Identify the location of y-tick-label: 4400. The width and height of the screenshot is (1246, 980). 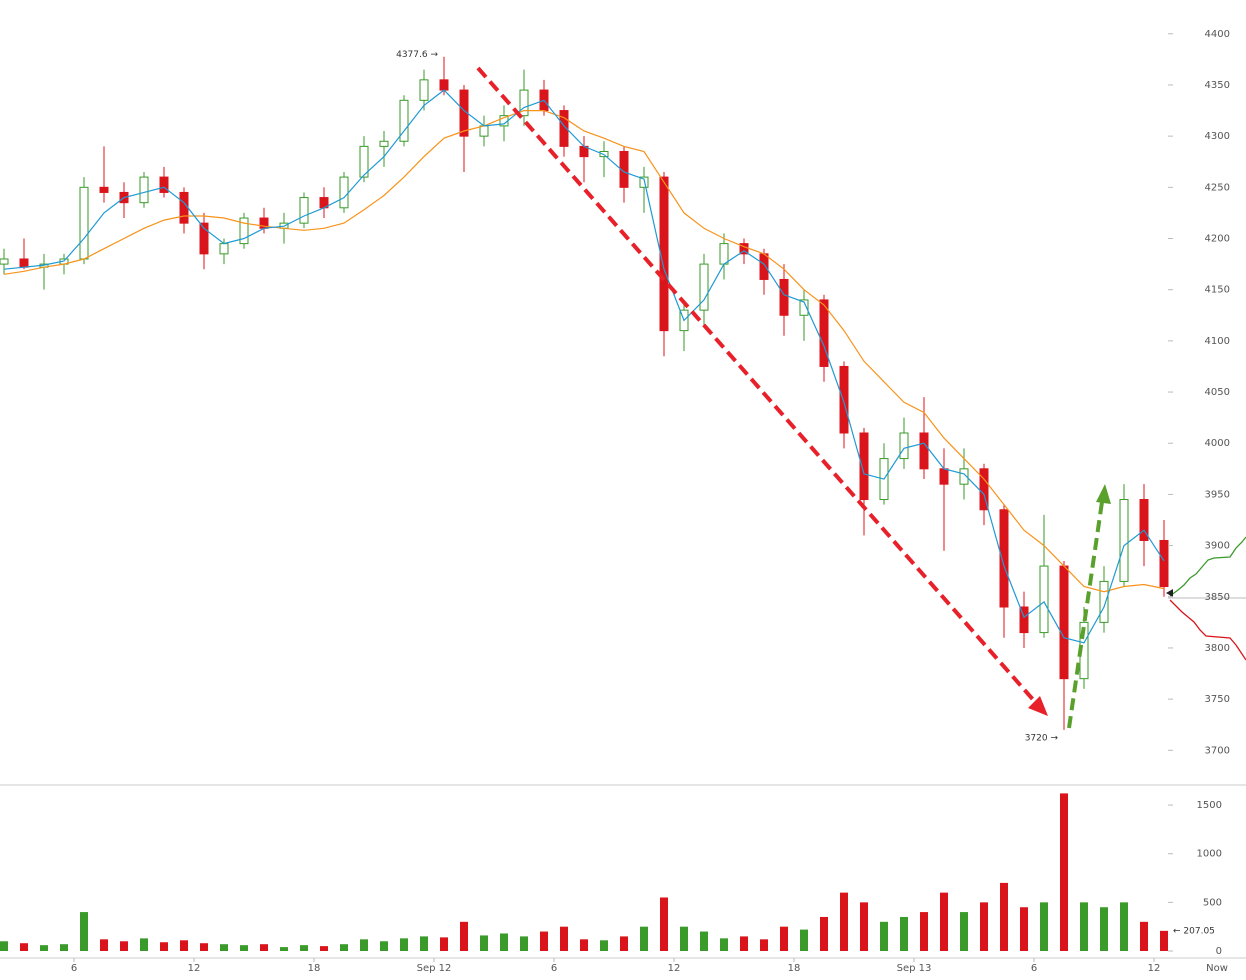
(1217, 34).